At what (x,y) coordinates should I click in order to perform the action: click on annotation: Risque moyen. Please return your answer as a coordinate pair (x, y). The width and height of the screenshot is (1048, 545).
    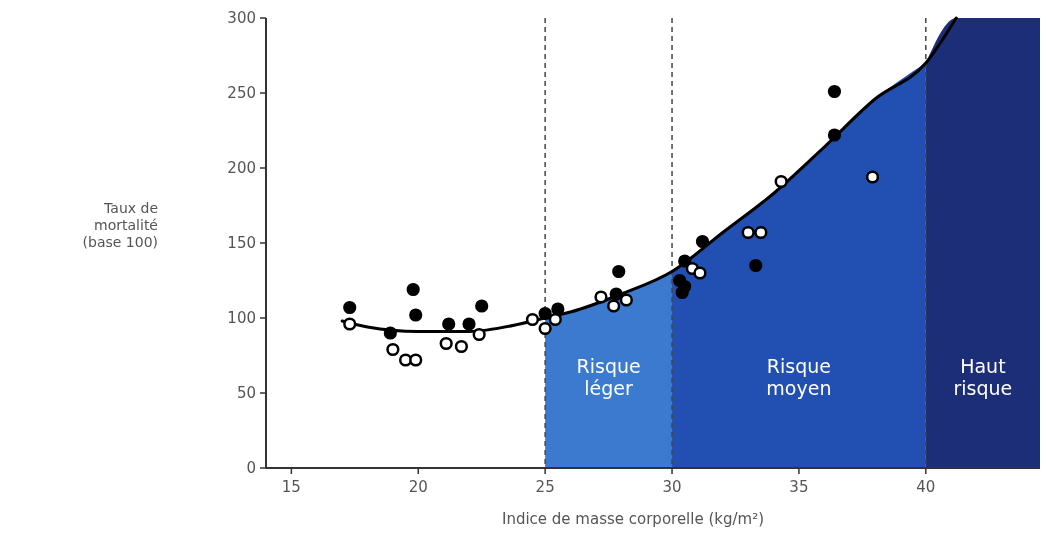
    Looking at the image, I should click on (799, 377).